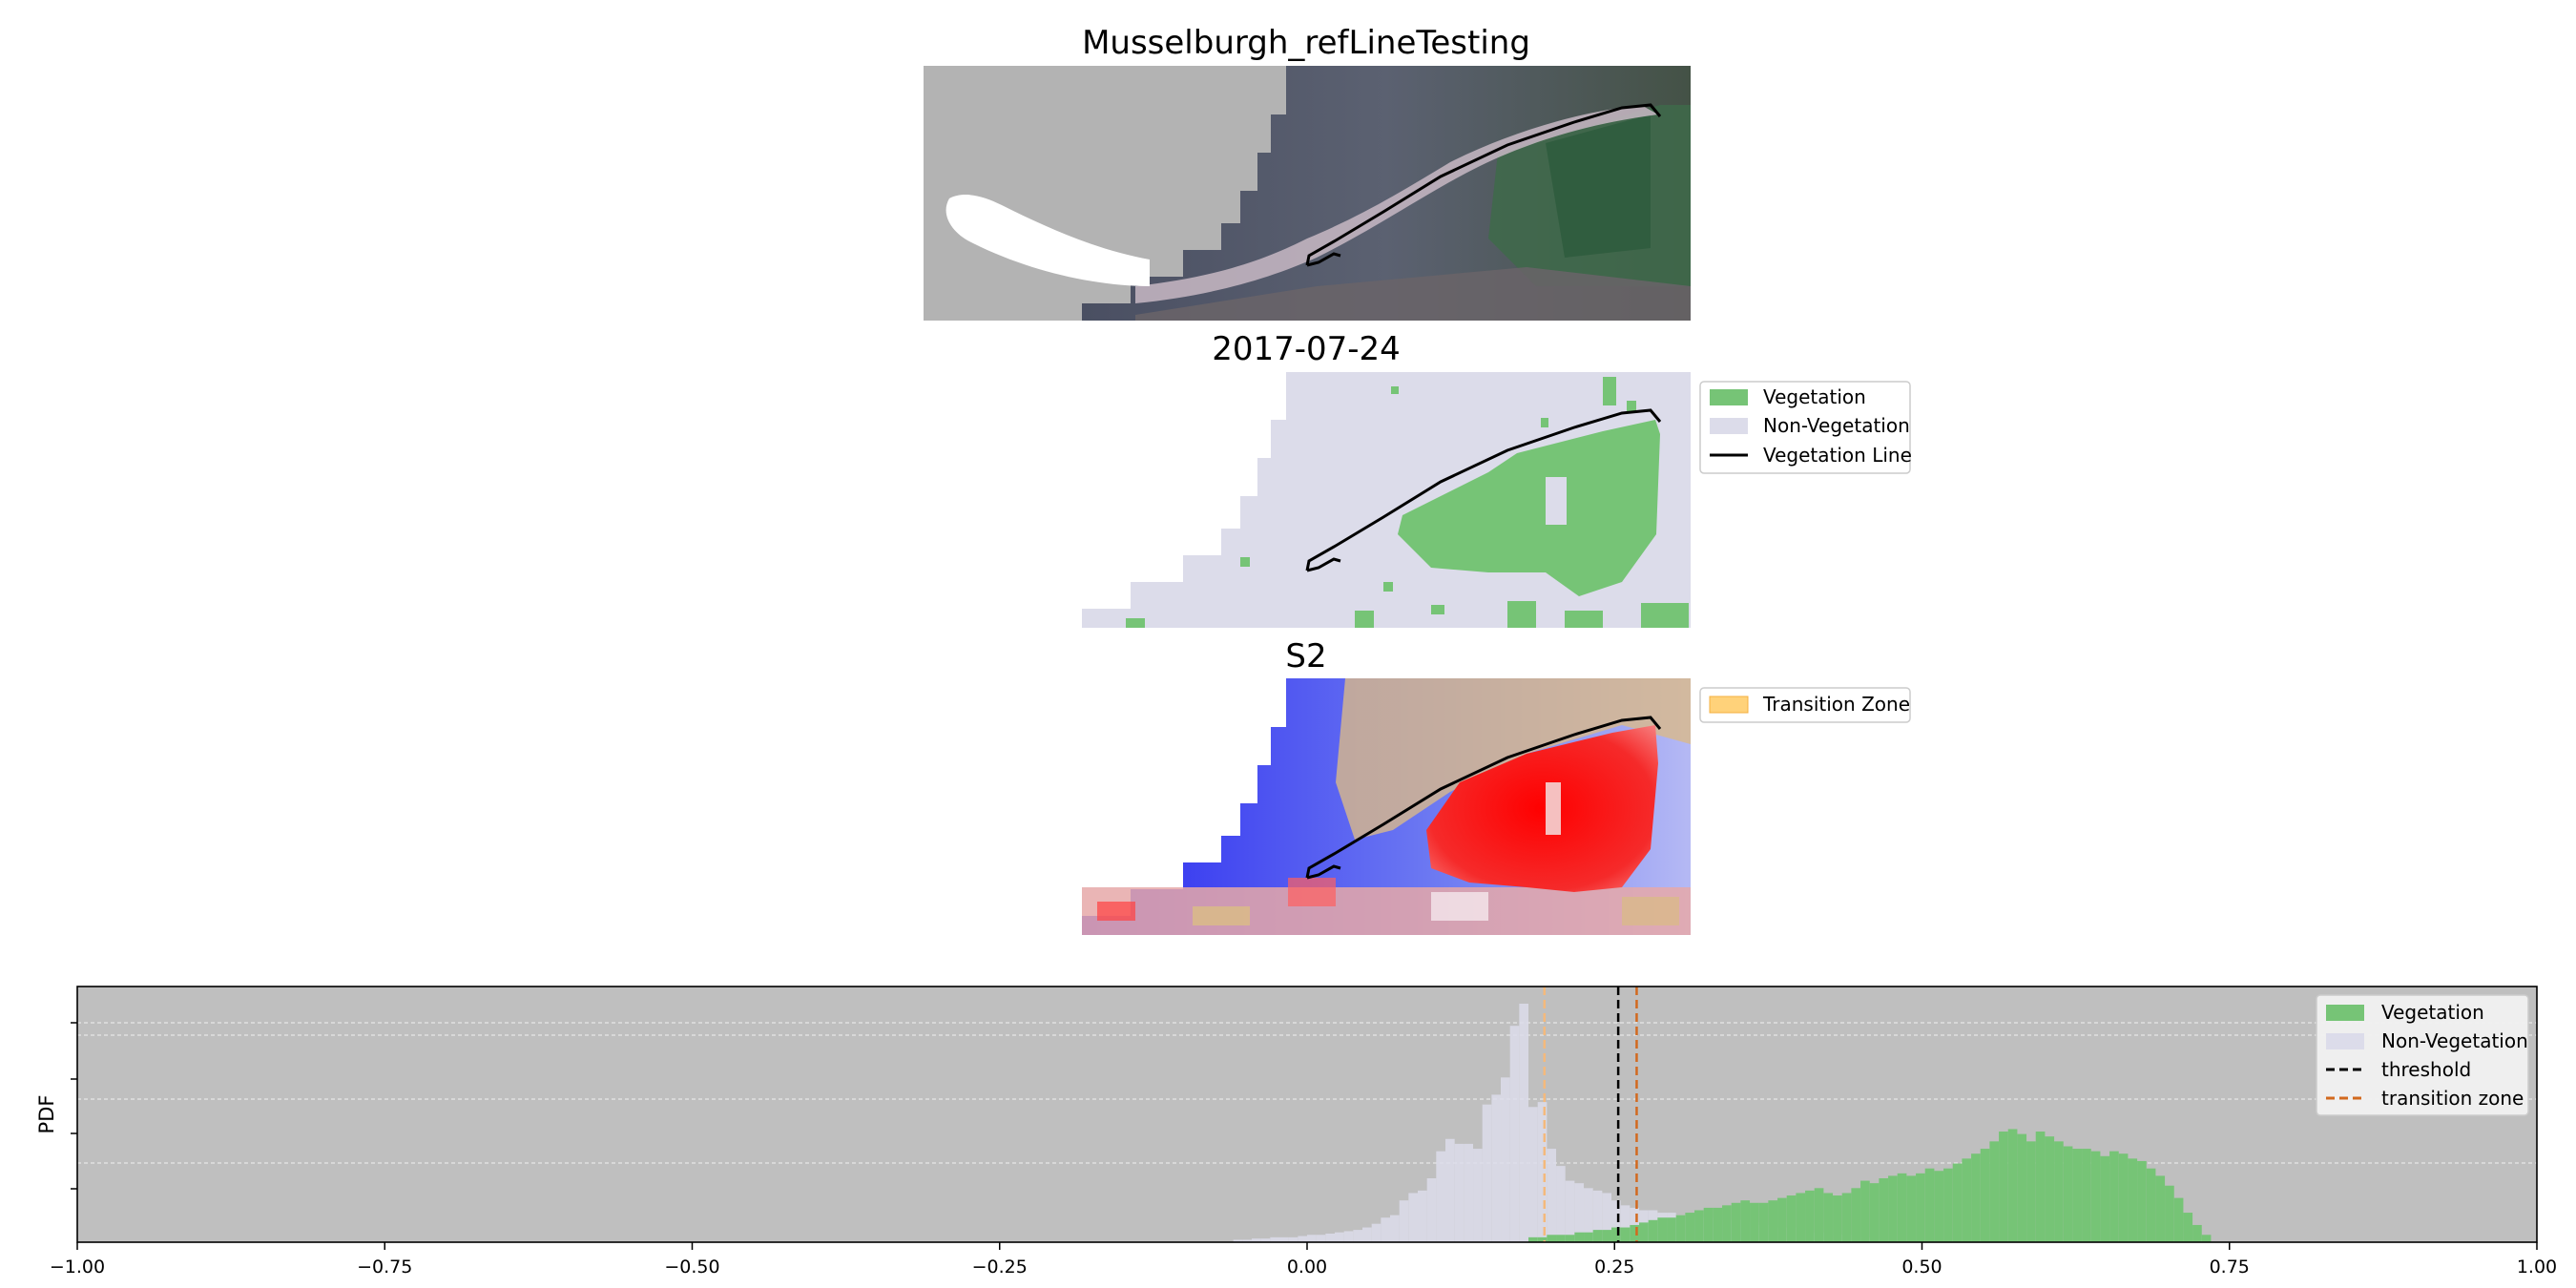 Image resolution: width=2576 pixels, height=1288 pixels. Describe the element at coordinates (1729, 397) in the screenshot. I see `legend-swatch-vegetation` at that location.